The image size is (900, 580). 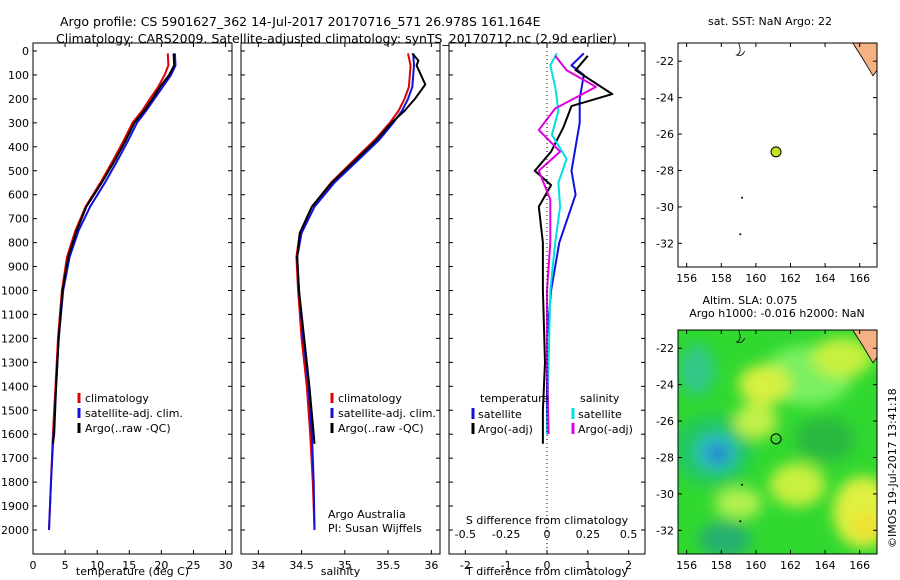 What do you see at coordinates (65, 565) in the screenshot?
I see `x-tick-label: 5` at bounding box center [65, 565].